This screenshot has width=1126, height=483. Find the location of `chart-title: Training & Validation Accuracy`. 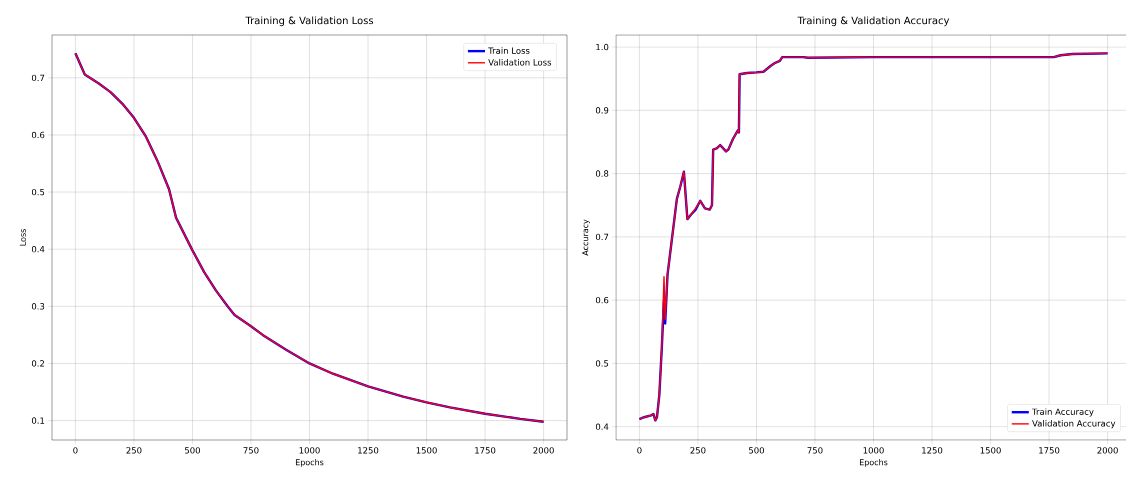

chart-title: Training & Validation Accuracy is located at coordinates (873, 21).